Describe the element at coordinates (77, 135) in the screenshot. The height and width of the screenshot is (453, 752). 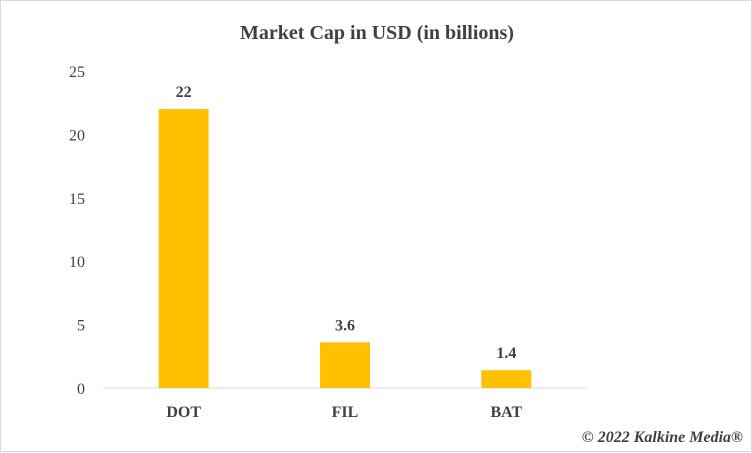
I see `y-tick-label: 20` at that location.